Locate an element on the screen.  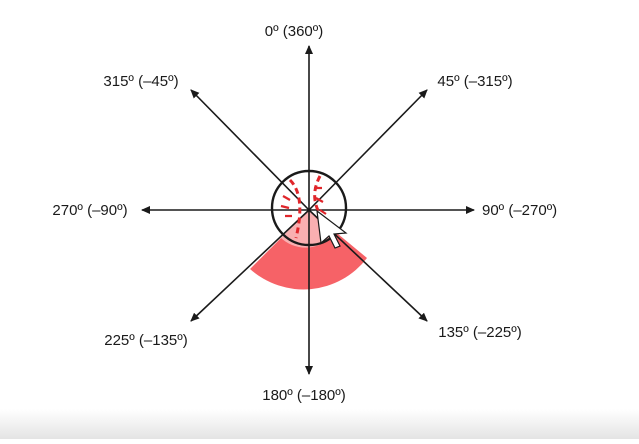
label-southwest: 225º (–135º) is located at coordinates (146, 340).